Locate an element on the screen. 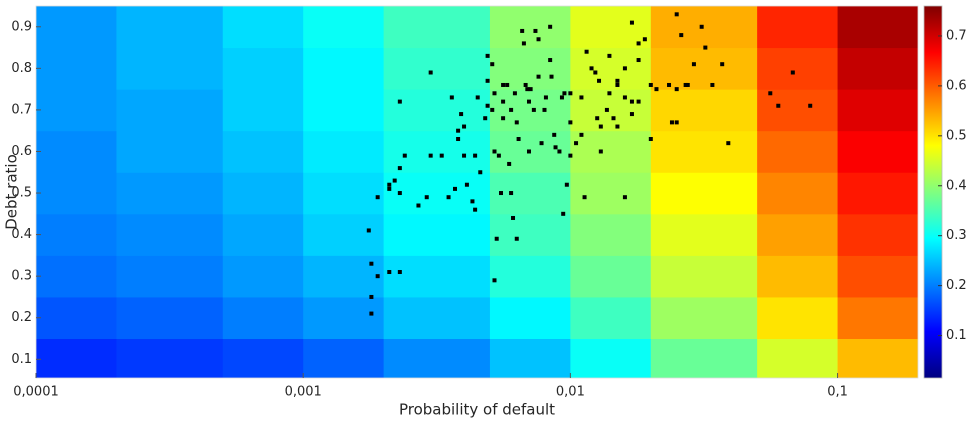 Image resolution: width=971 pixels, height=424 pixels. colorbar-tick-label: 0.7 is located at coordinates (956, 35).